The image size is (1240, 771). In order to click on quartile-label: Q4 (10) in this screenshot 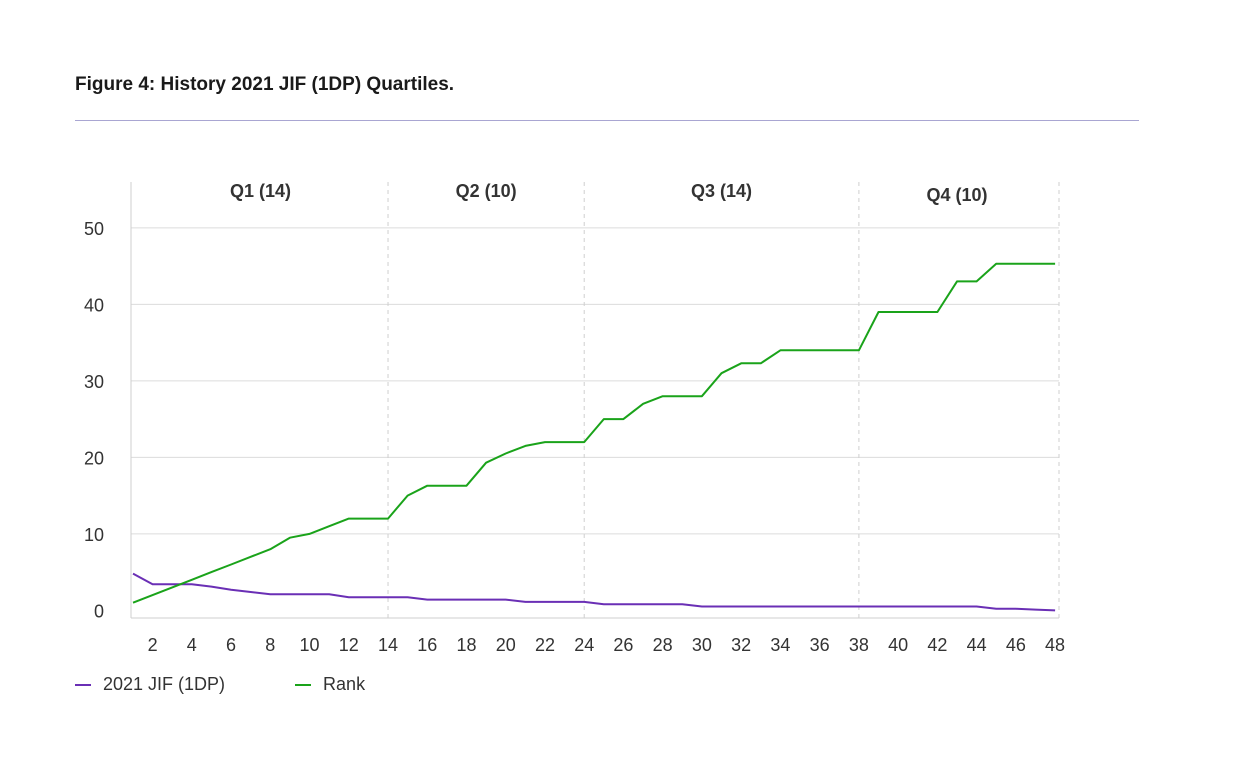, I will do `click(956, 195)`.